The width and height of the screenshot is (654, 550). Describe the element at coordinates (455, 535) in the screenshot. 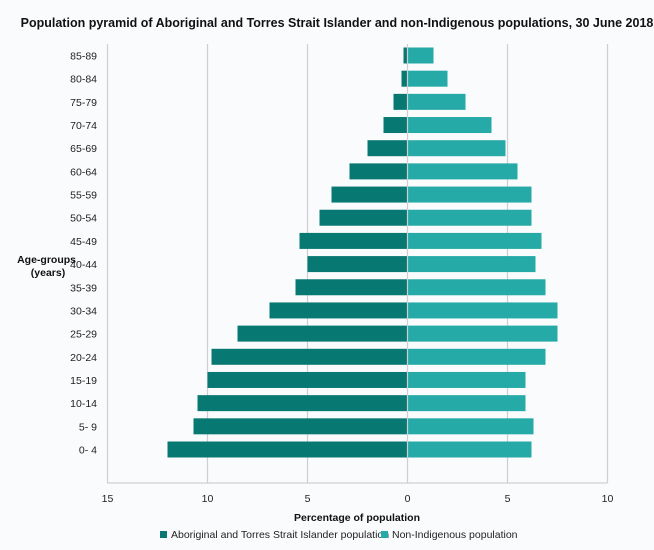

I see `legend-label-non-indigenous: Non-Indigenous population` at that location.